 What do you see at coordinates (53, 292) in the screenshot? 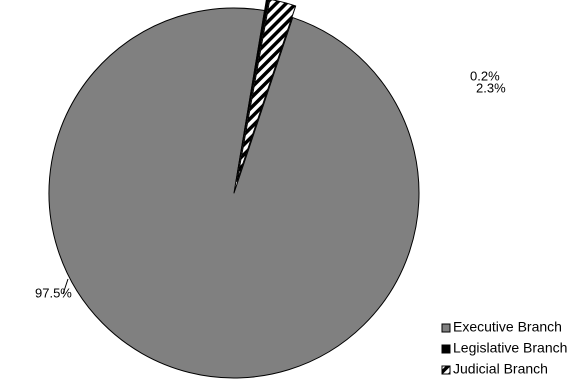
I see `slice-value-label-executive-branch: 97.5%` at bounding box center [53, 292].